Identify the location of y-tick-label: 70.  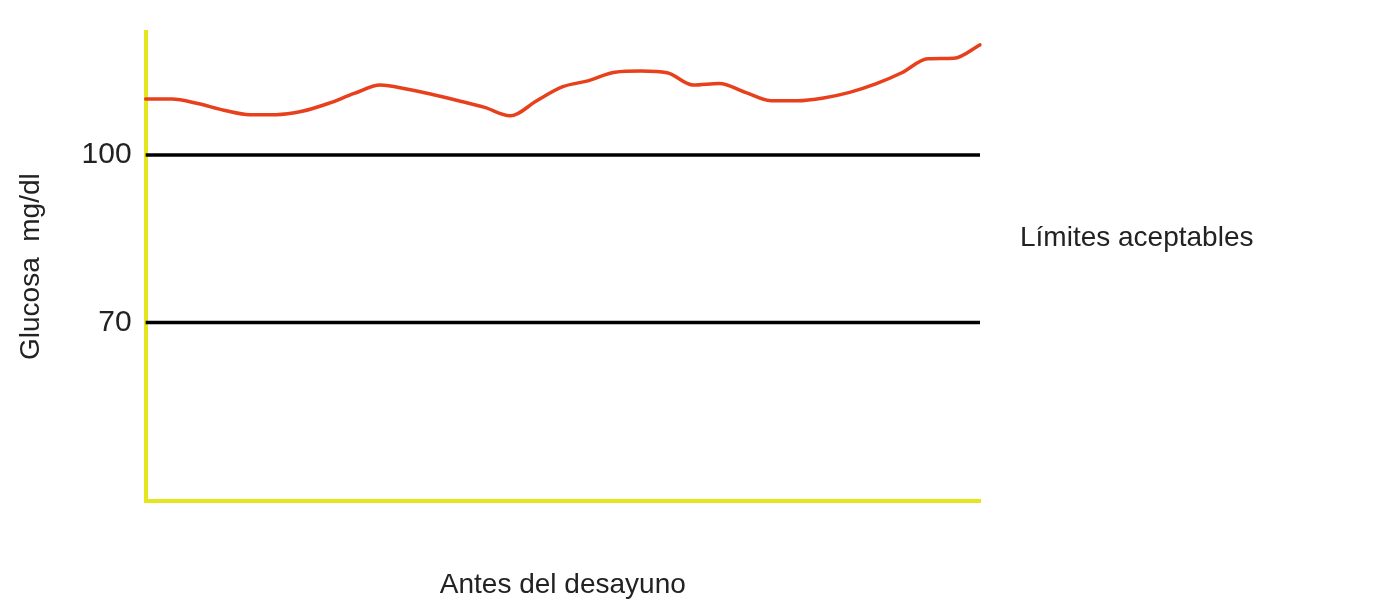
(115, 320).